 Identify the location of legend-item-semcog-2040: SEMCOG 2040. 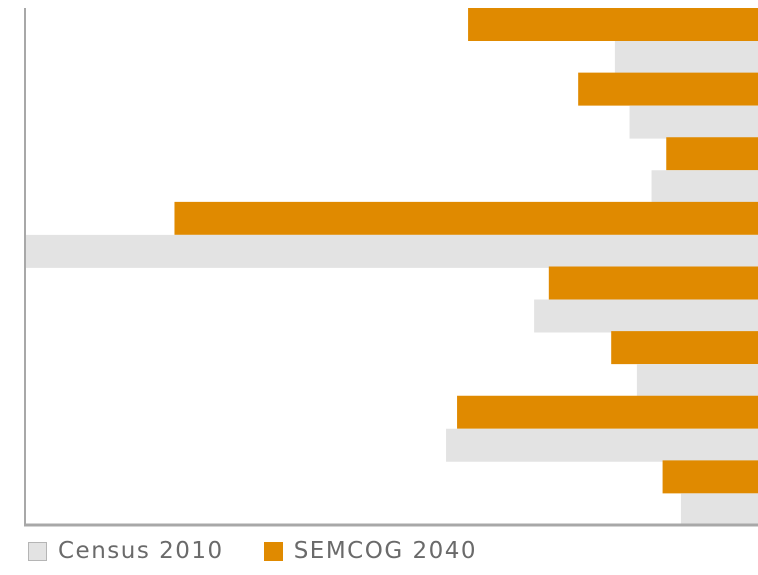
(370, 551).